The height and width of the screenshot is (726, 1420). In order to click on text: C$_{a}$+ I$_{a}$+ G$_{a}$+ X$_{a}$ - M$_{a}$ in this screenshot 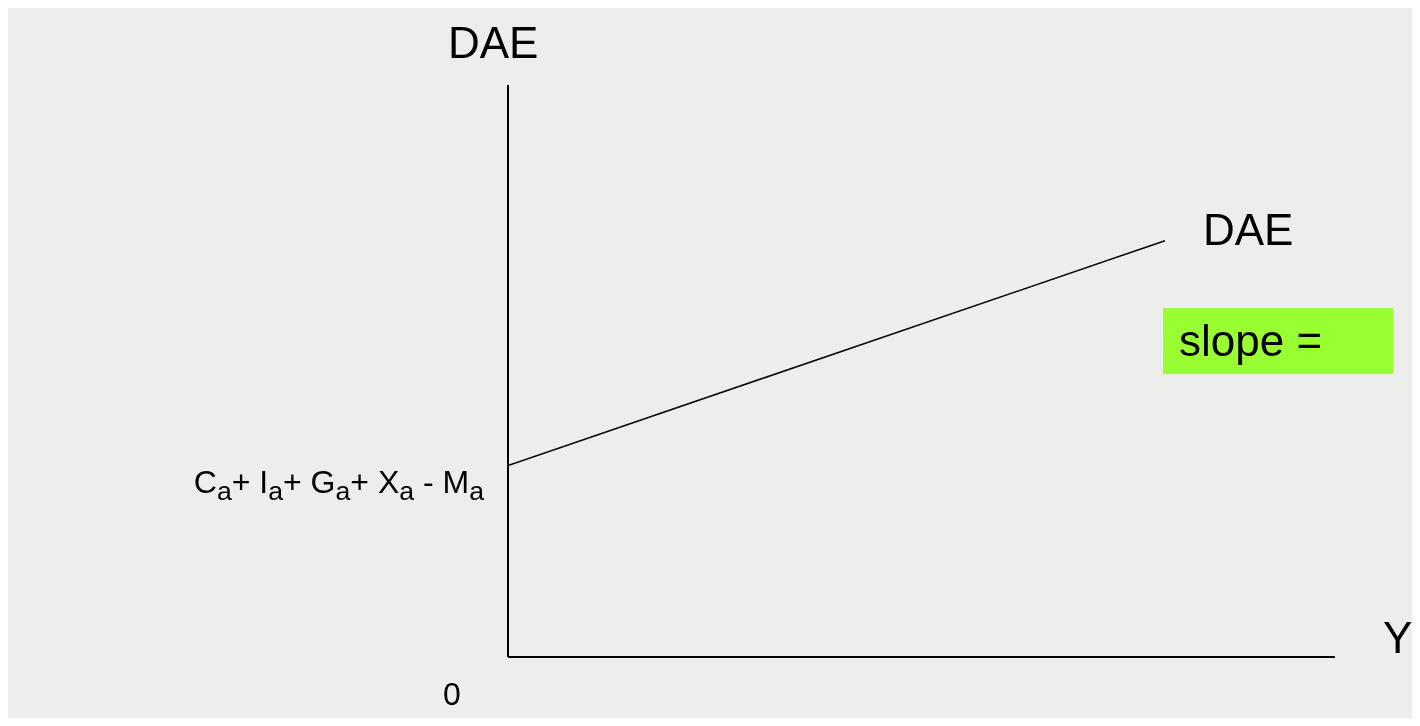, I will do `click(338, 485)`.